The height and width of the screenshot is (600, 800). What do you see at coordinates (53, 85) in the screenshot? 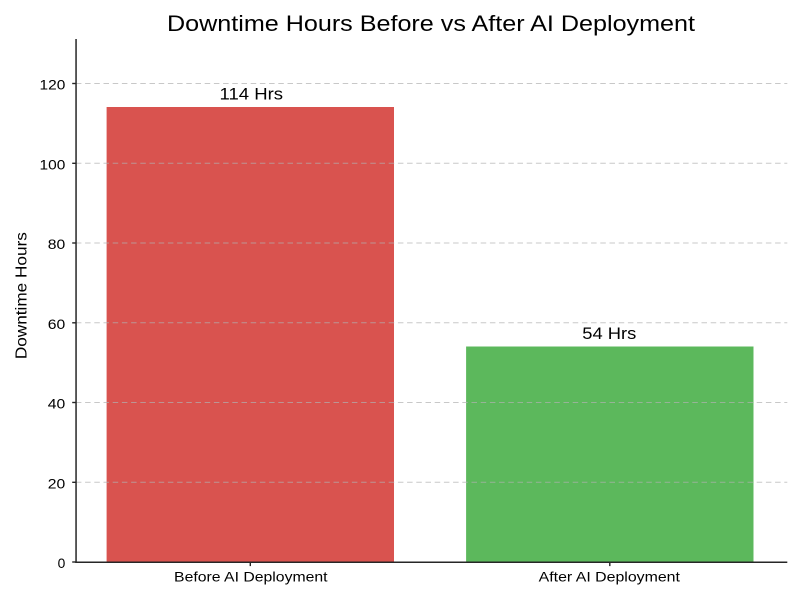
I see `svg-text: 120` at bounding box center [53, 85].